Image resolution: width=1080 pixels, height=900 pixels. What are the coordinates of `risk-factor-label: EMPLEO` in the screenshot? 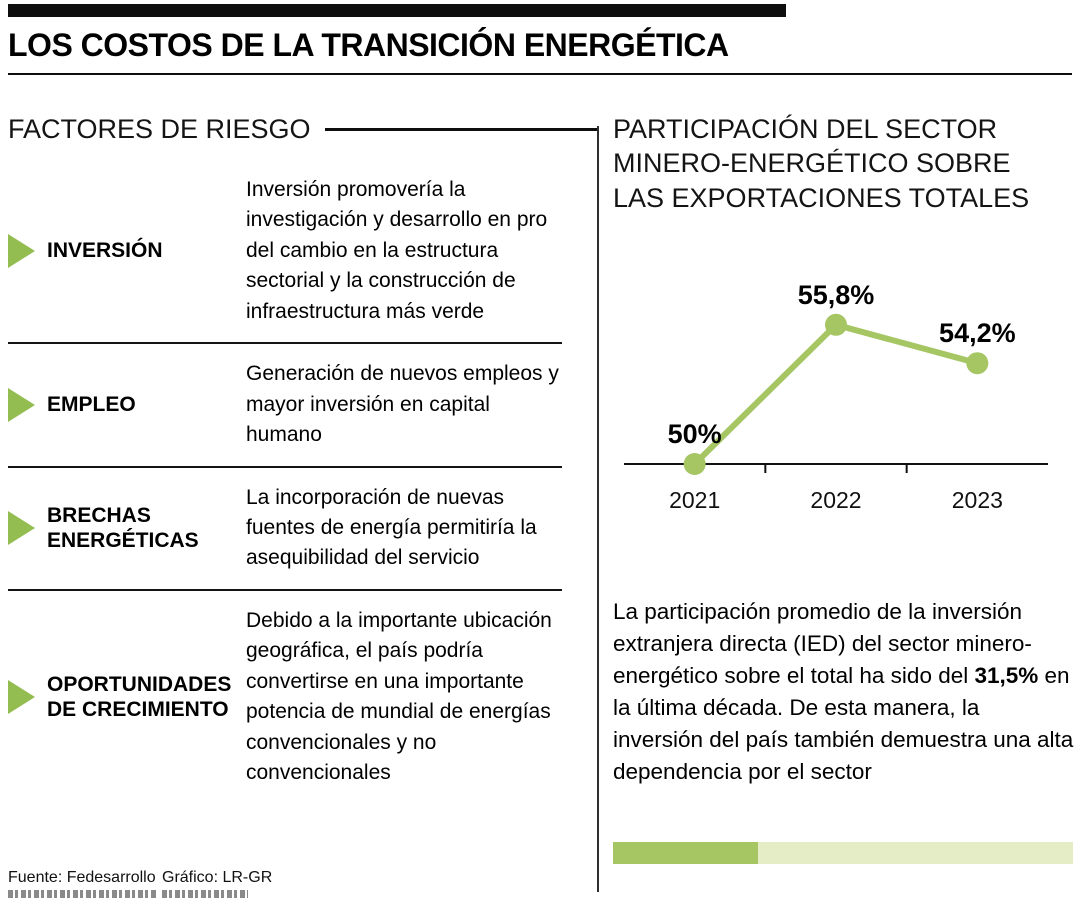 It's located at (91, 405).